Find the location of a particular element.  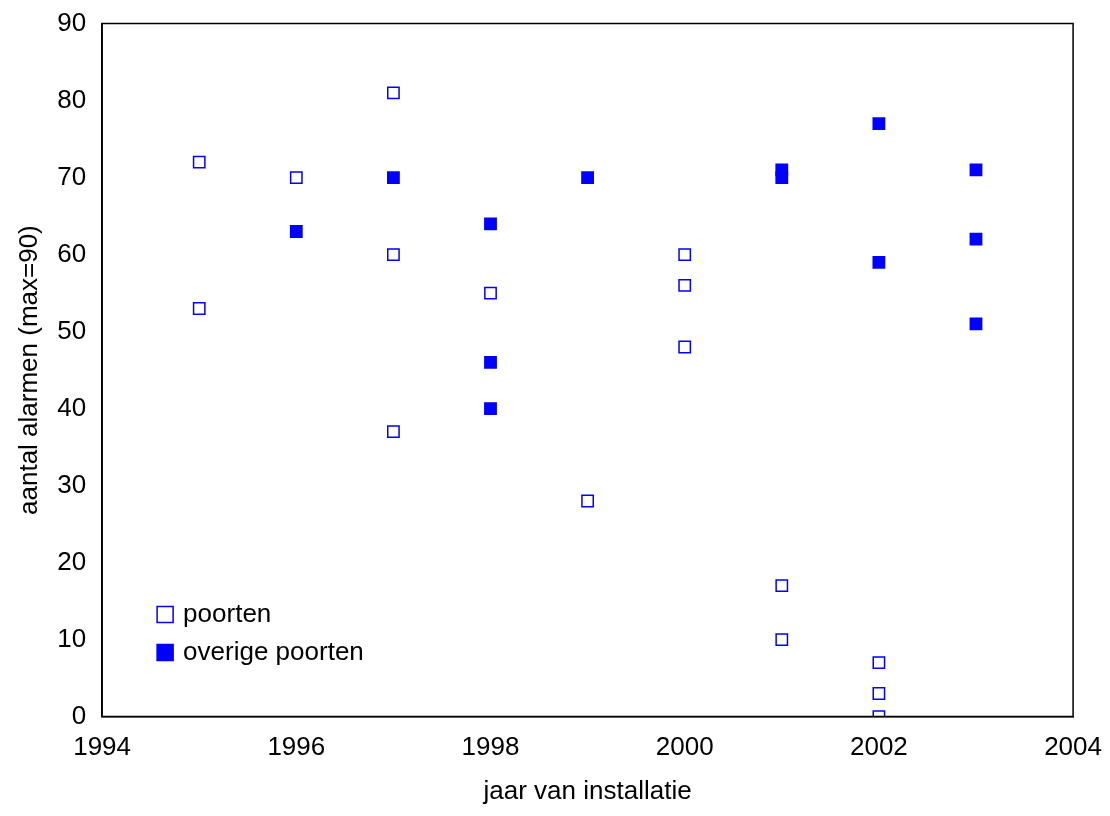

x-tick-label: 2000 is located at coordinates (684, 746).